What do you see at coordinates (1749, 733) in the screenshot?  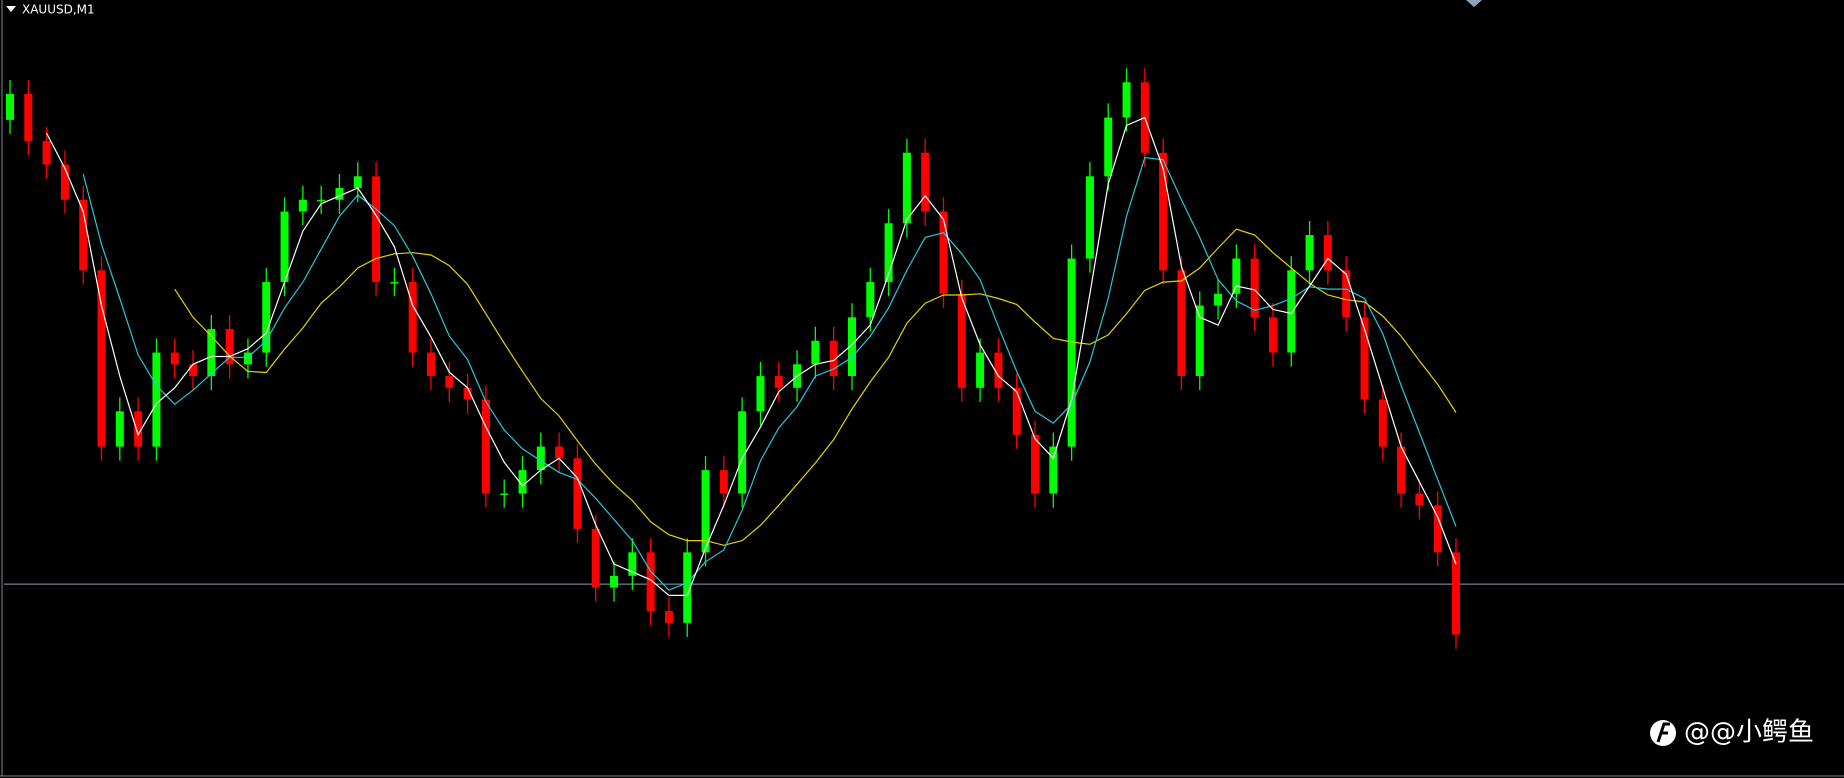 I see `watermark-text: @@小鳄鱼` at bounding box center [1749, 733].